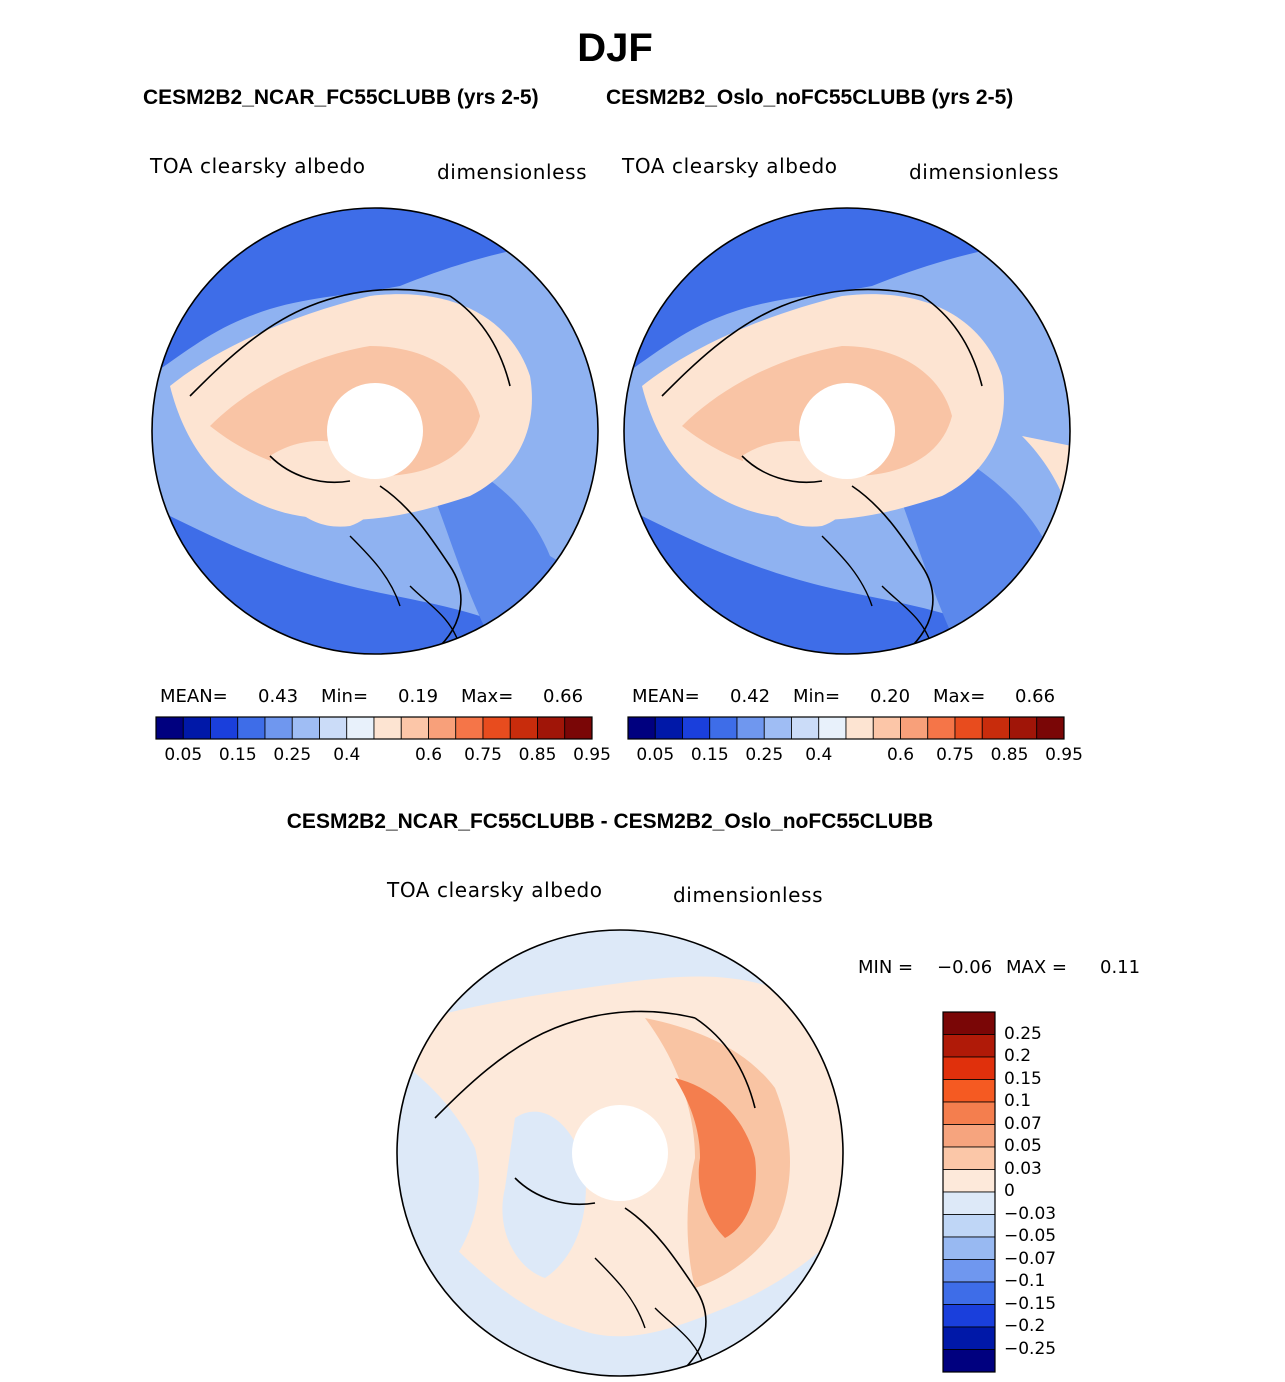 The image size is (1285, 1382). I want to click on panel1-colorbar, so click(374, 728).